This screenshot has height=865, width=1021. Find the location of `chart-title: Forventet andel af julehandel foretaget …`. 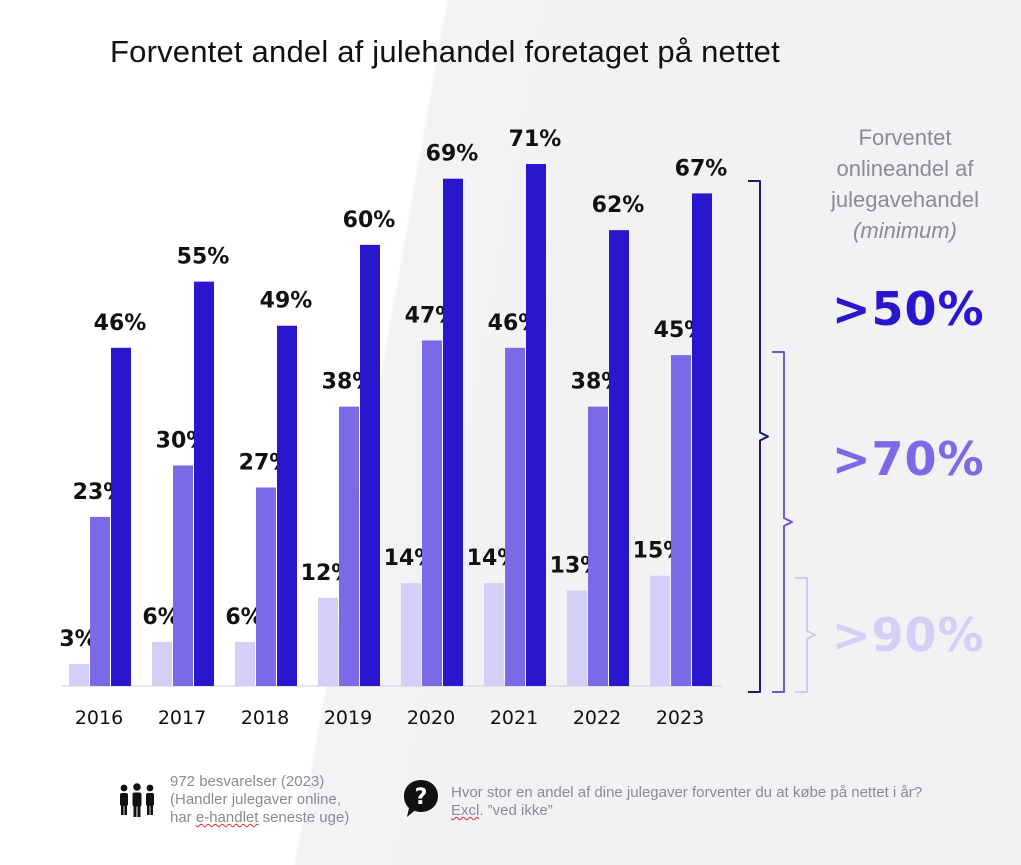

chart-title: Forventet andel af julehandel foretaget … is located at coordinates (445, 51).